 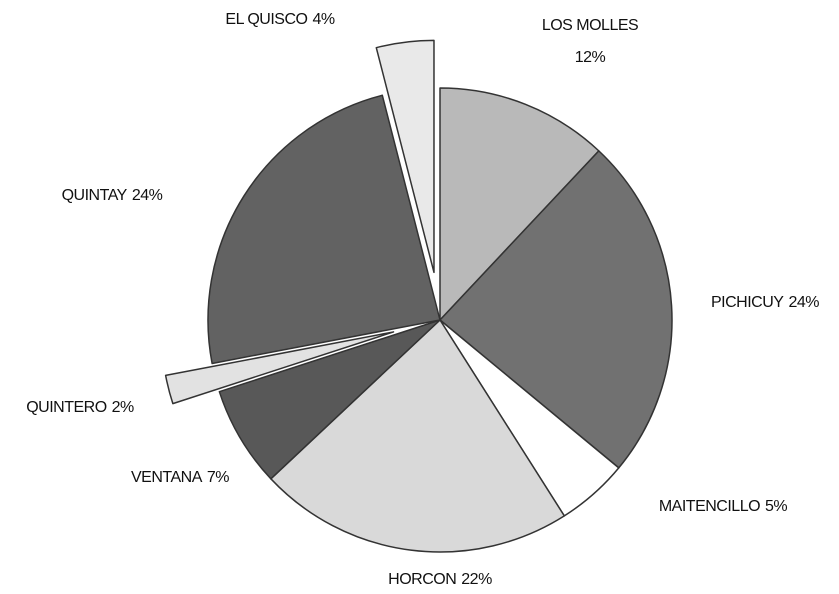 What do you see at coordinates (590, 57) in the screenshot?
I see `slice-value: 12%` at bounding box center [590, 57].